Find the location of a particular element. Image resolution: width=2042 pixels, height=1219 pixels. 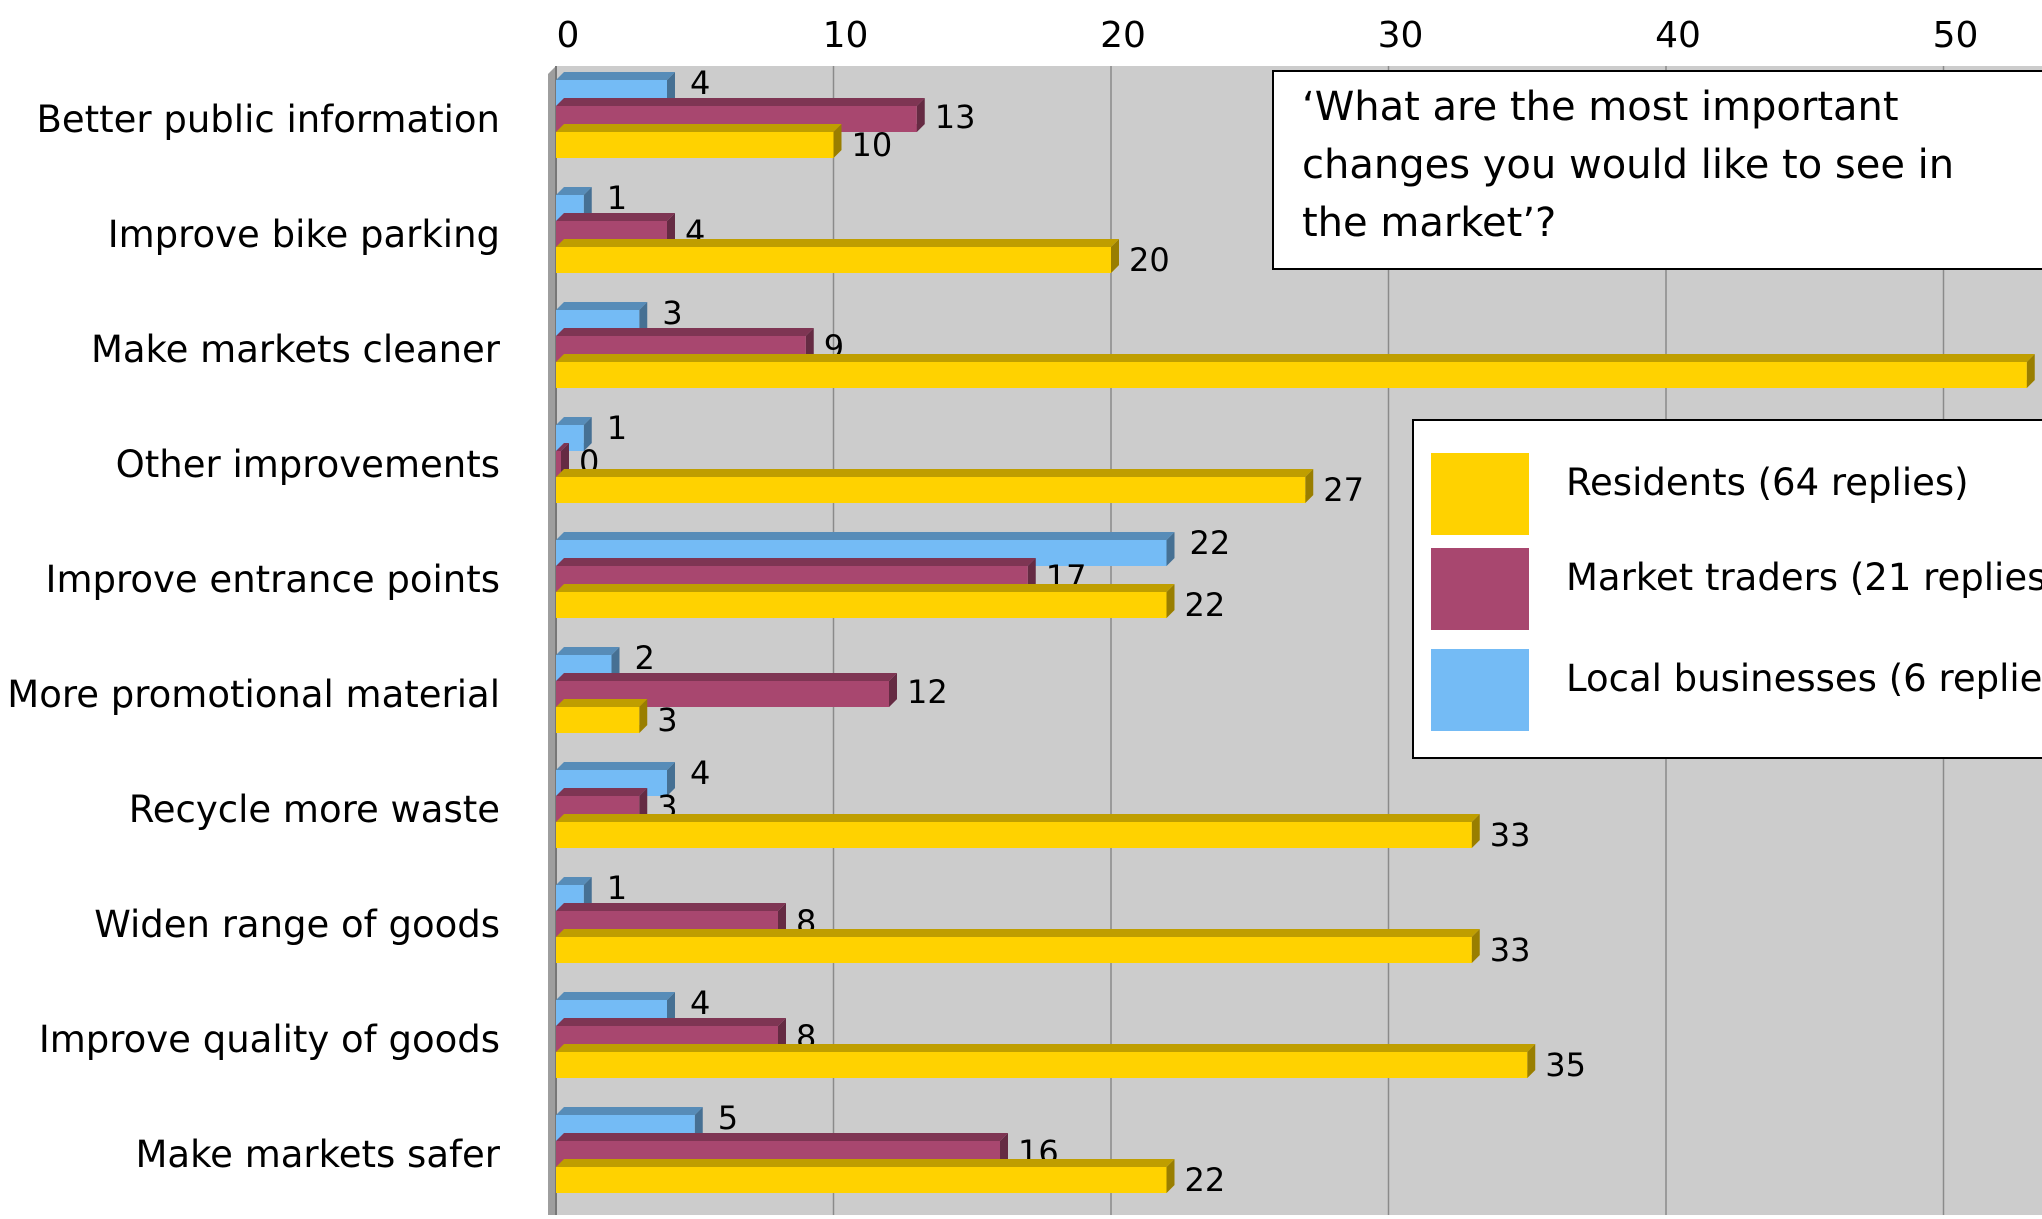

category-label: Improve bike parking is located at coordinates (304, 234).